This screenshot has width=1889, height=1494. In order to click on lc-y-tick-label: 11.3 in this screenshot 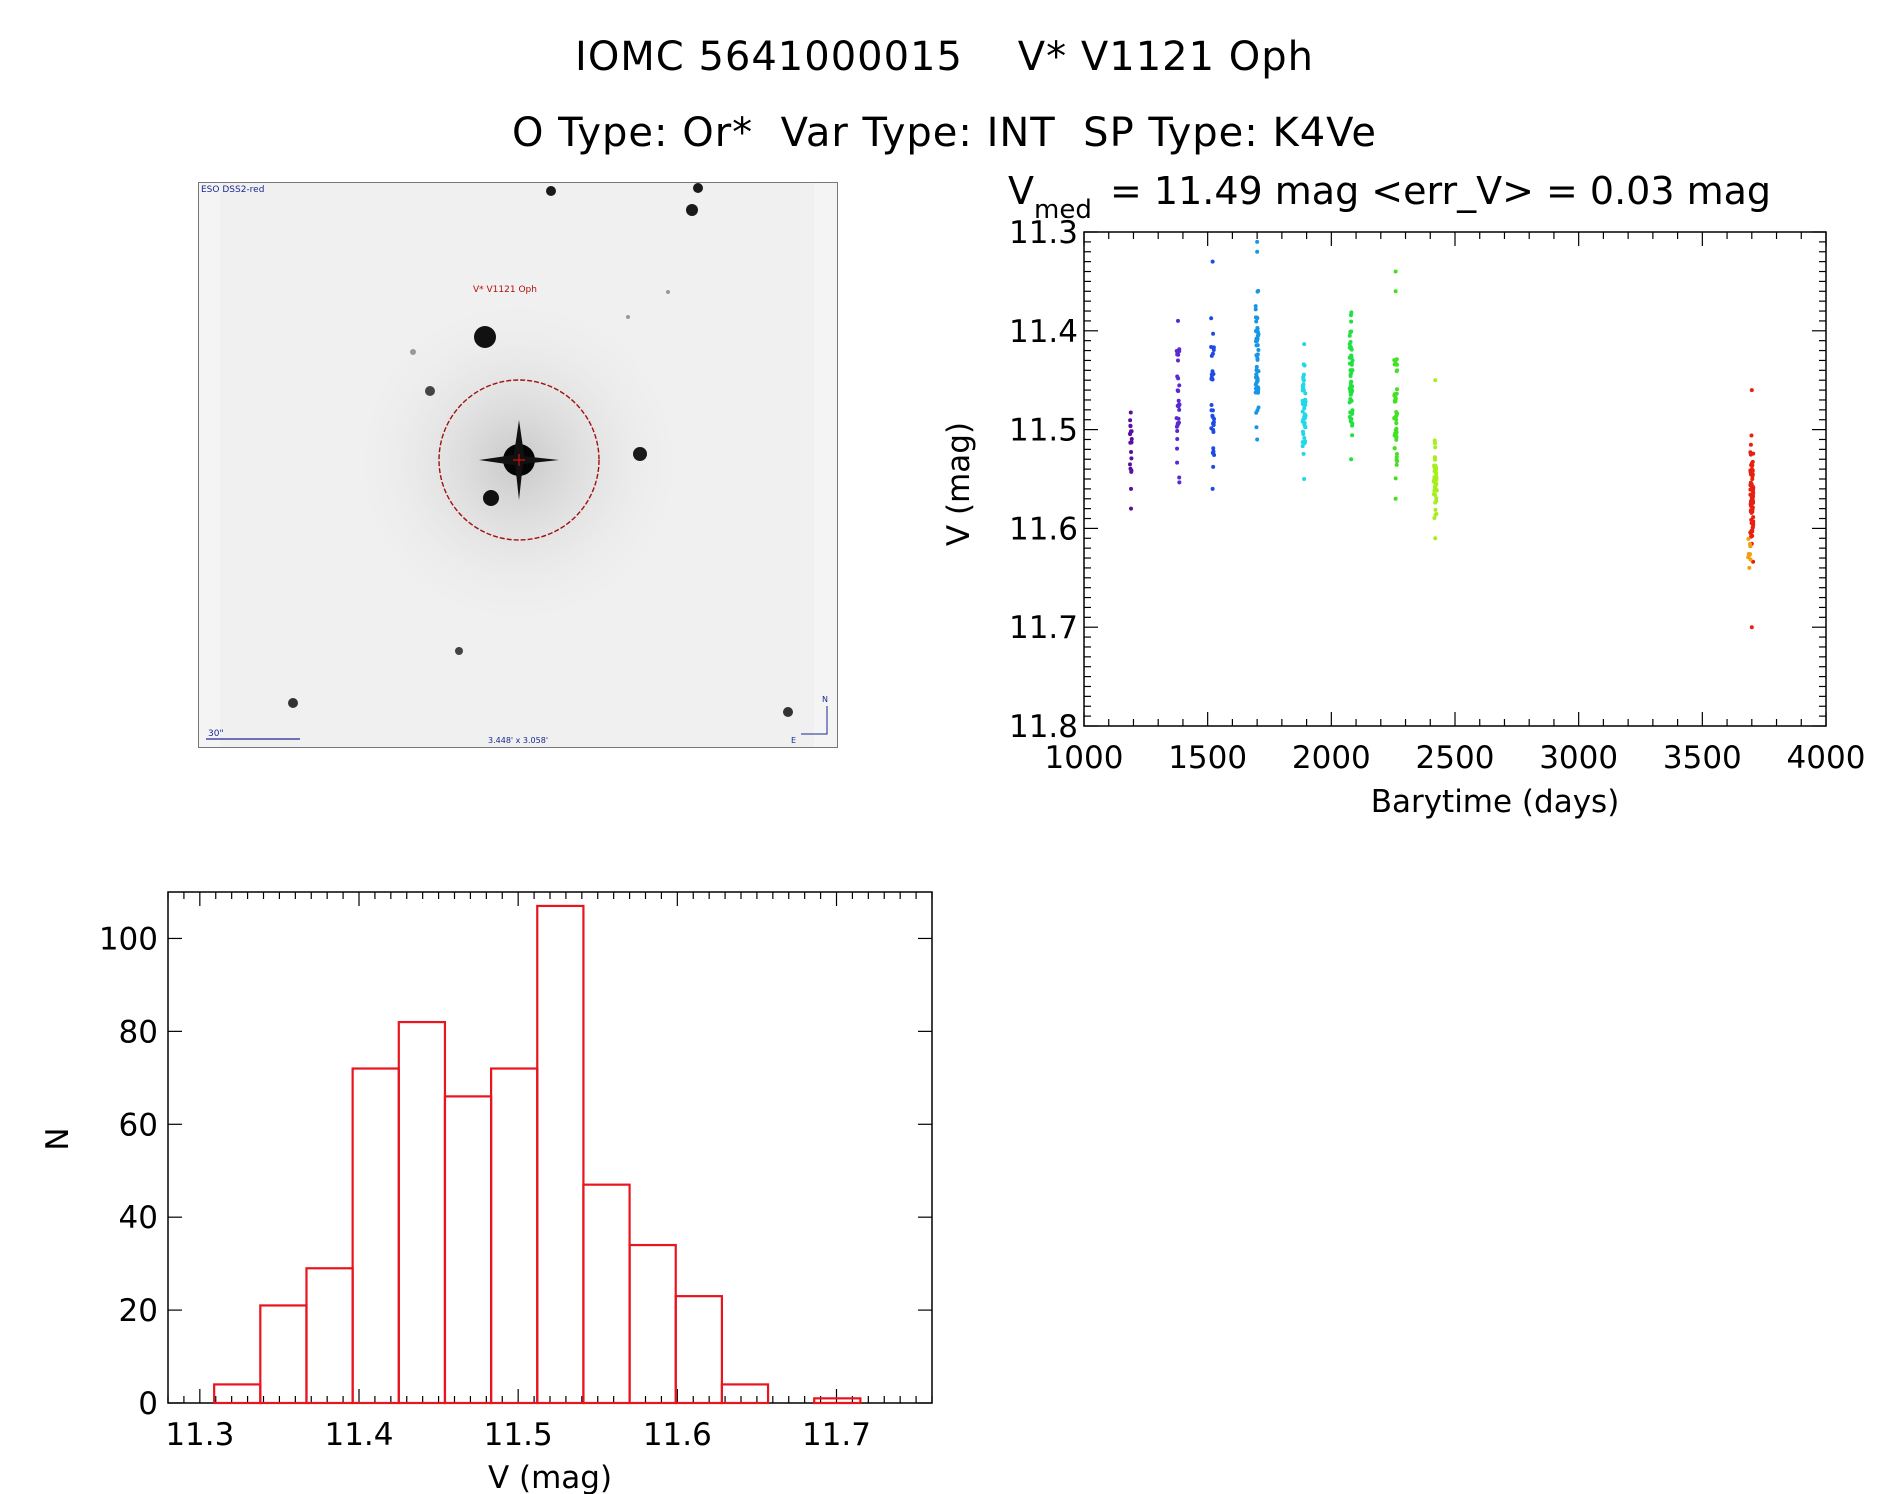, I will do `click(1043, 233)`.